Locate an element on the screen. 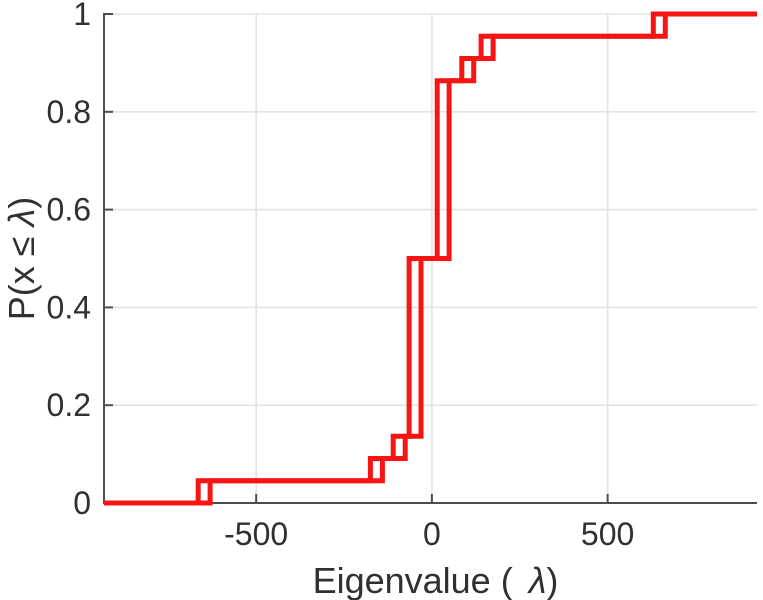 The image size is (763, 600). y-tick-label: 0.4 is located at coordinates (69, 307).